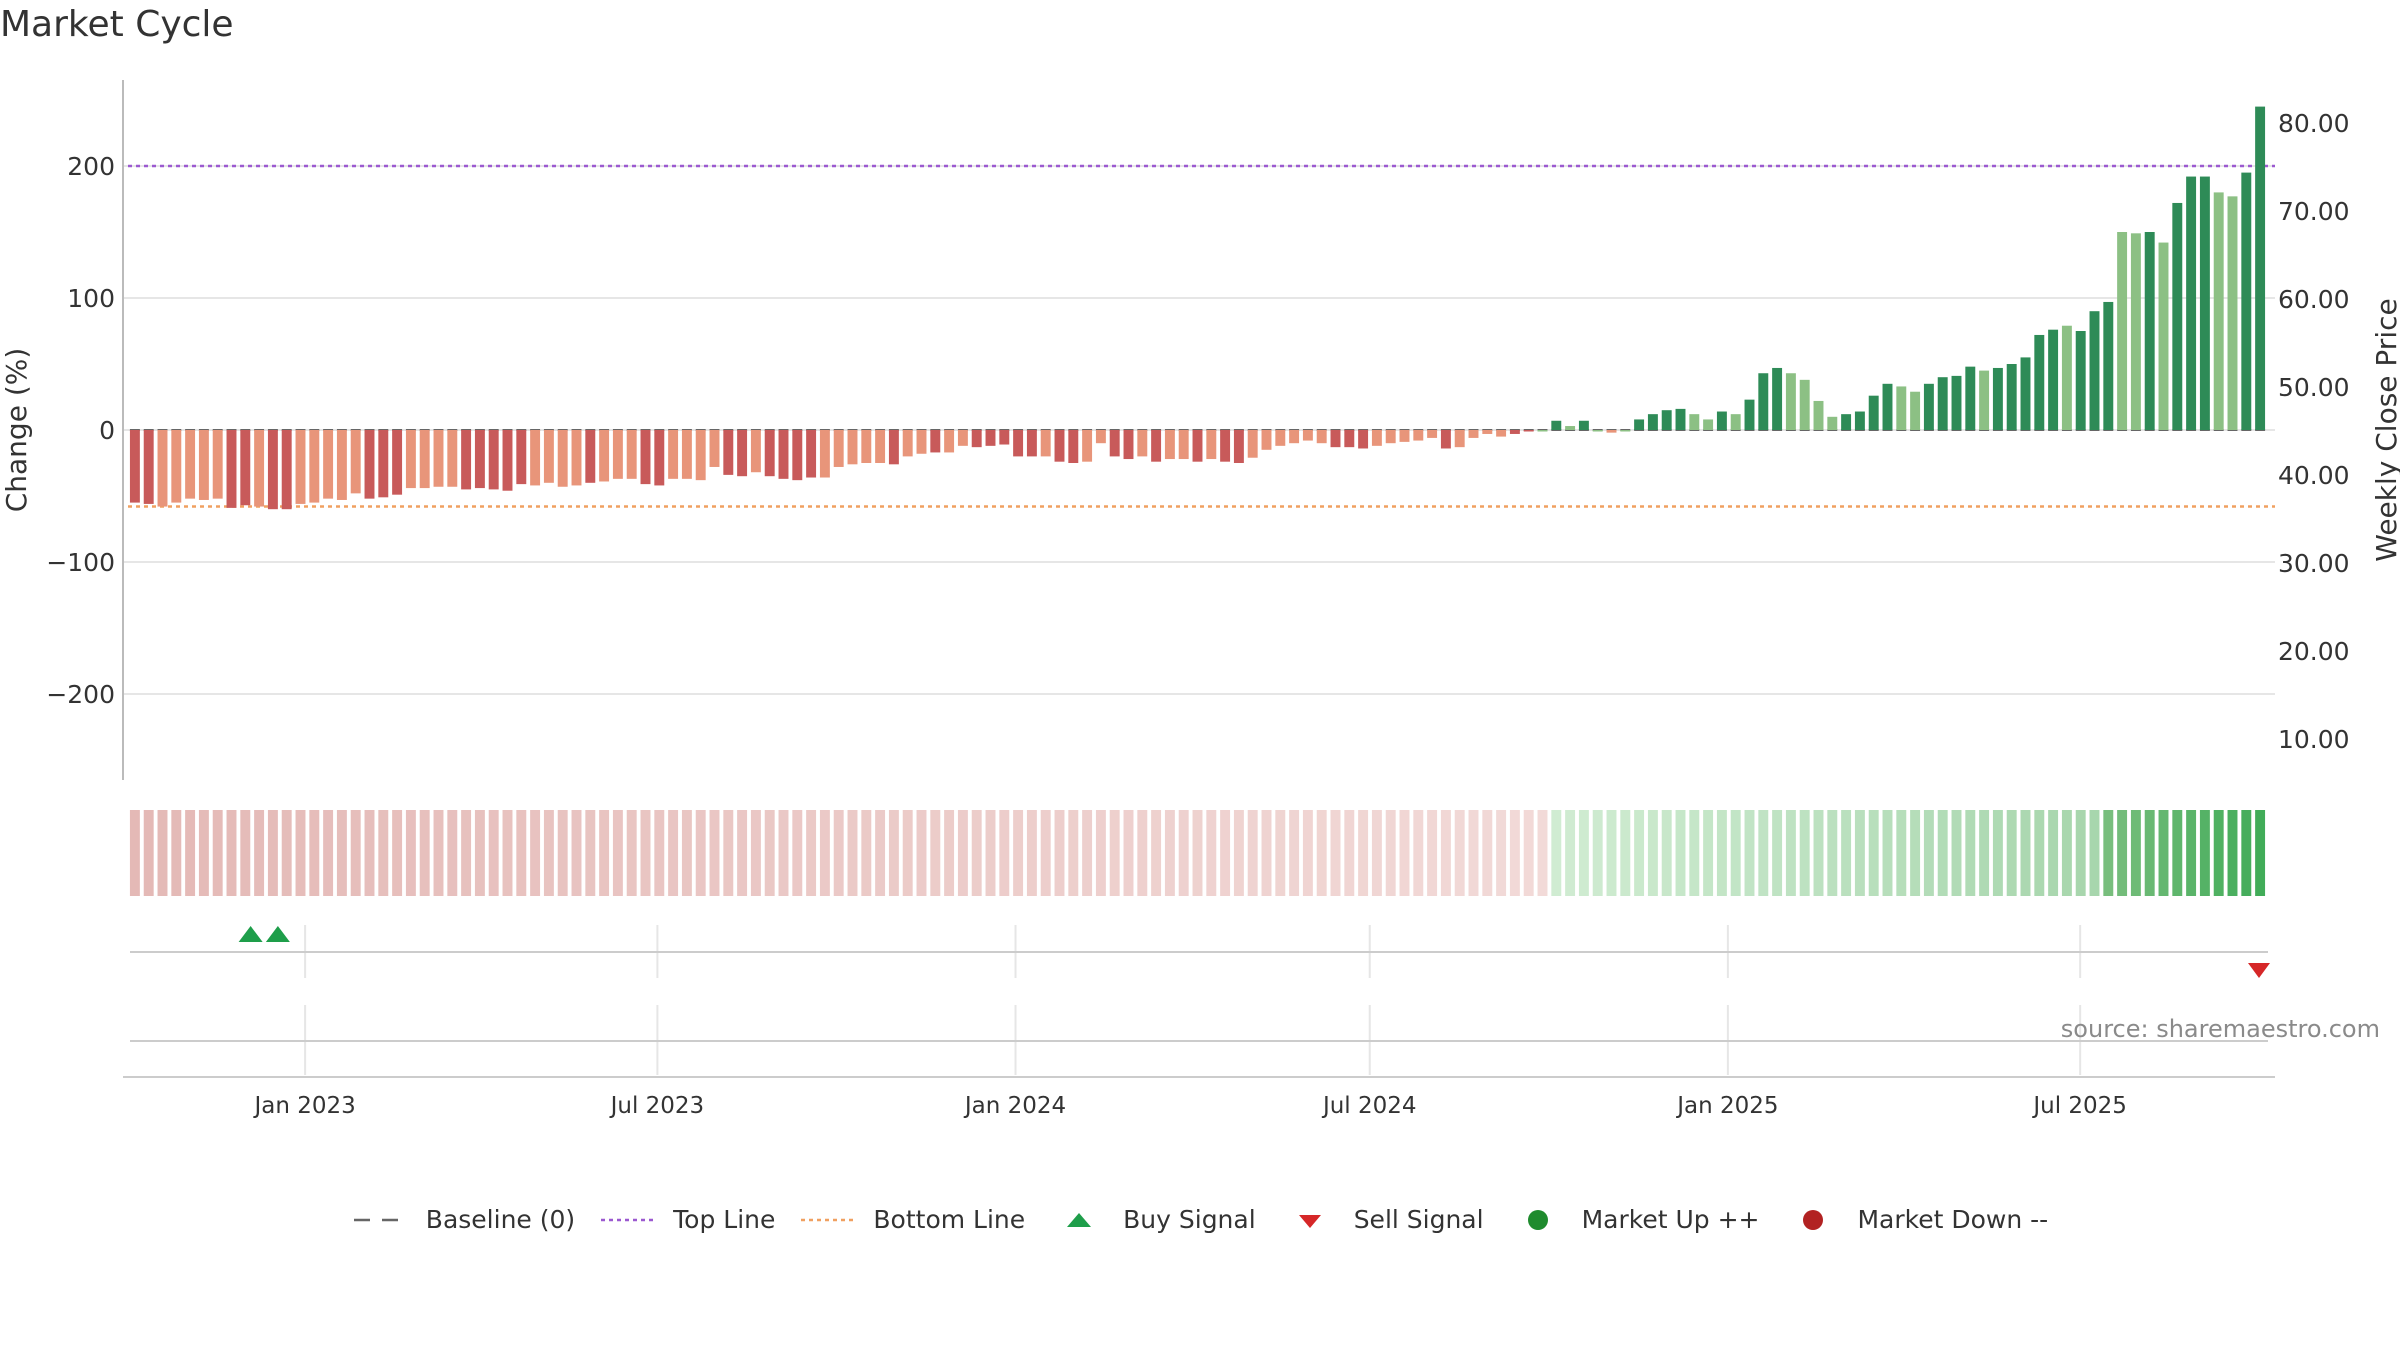 The height and width of the screenshot is (1350, 2400). What do you see at coordinates (1633, 1219) in the screenshot?
I see `legend-item: Market Up ++` at bounding box center [1633, 1219].